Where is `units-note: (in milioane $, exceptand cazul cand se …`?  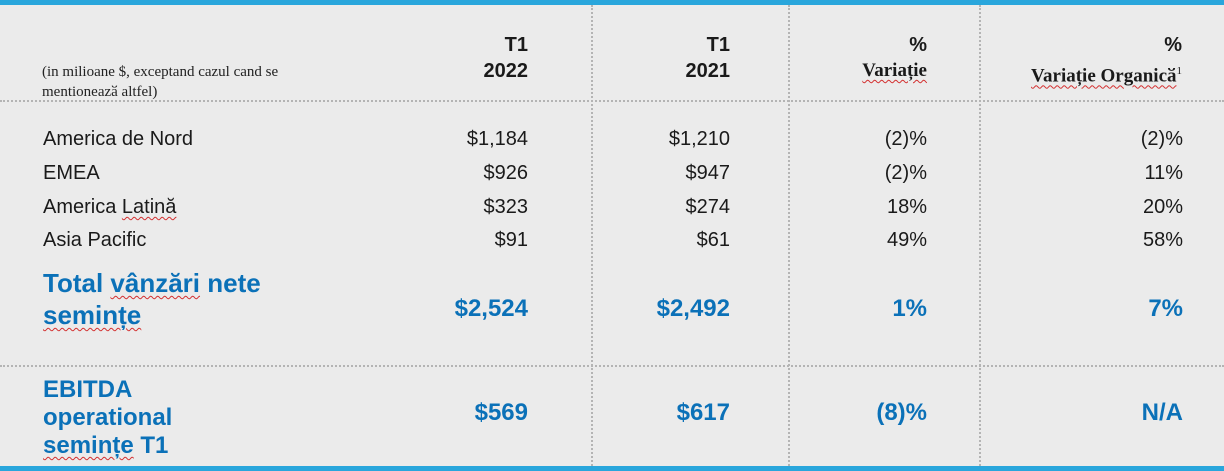 units-note: (in milioane $, exceptand cazul cand se … is located at coordinates (192, 82).